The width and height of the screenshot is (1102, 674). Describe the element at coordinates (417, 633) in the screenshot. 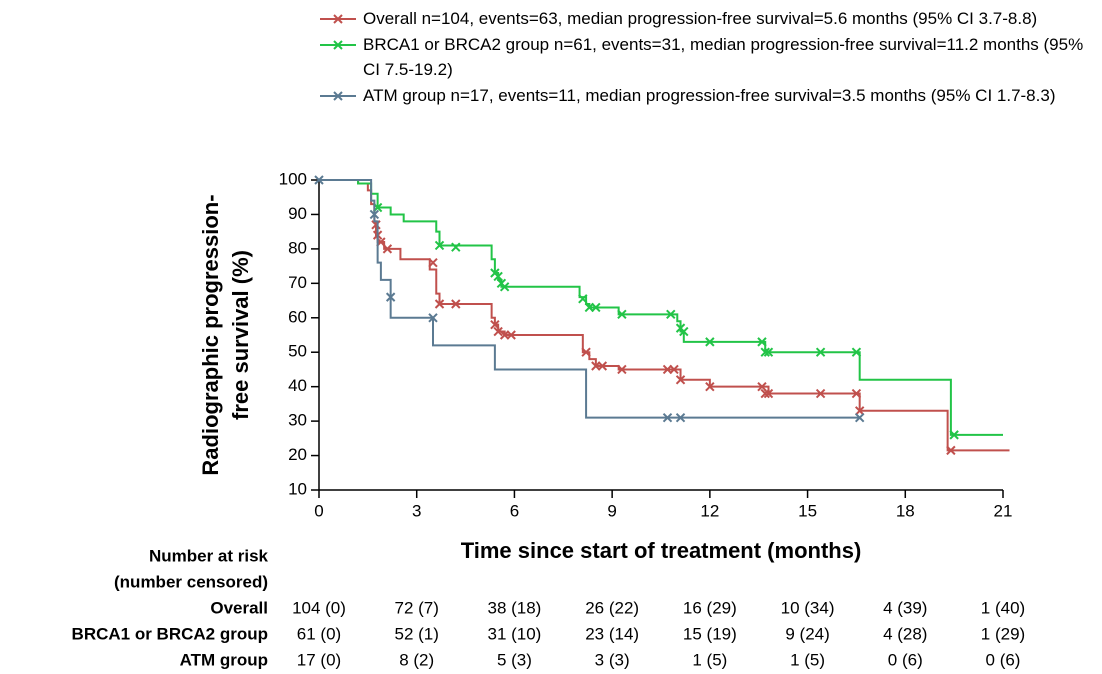

I see `risk-cell: 52 (1)` at that location.